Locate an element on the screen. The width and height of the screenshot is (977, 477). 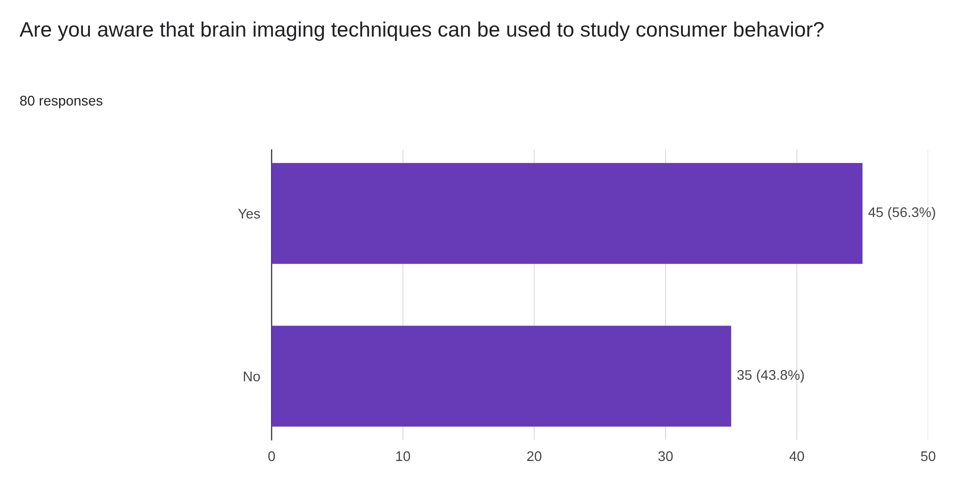
chart-title: Are you aware that brain imaging techniques can be used to study consumer behavior? is located at coordinates (422, 31).